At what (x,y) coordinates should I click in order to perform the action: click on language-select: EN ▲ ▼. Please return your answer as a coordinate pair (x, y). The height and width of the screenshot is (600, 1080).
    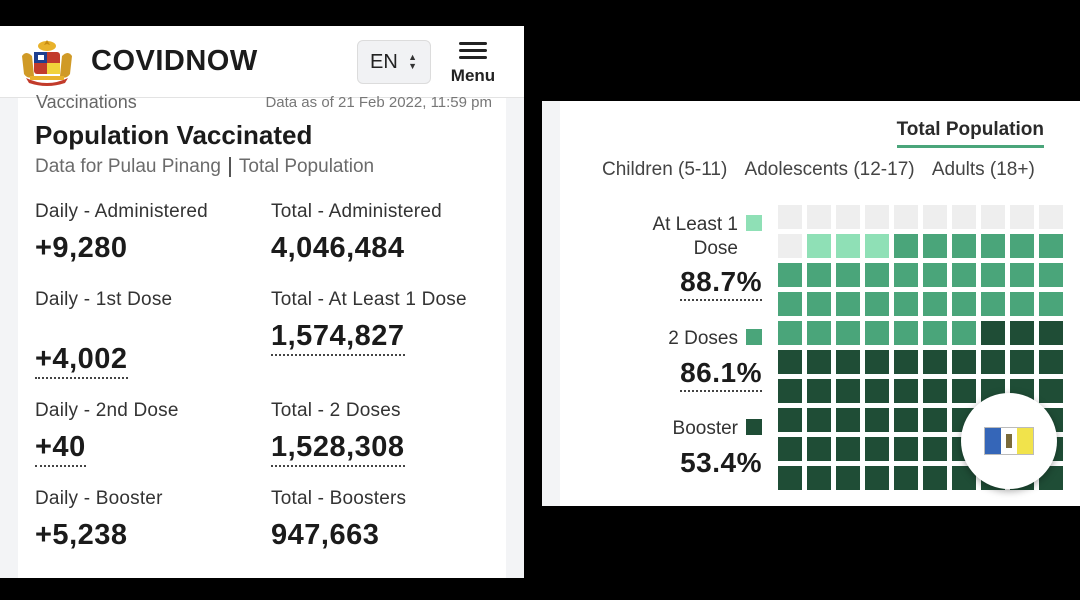
    Looking at the image, I should click on (394, 62).